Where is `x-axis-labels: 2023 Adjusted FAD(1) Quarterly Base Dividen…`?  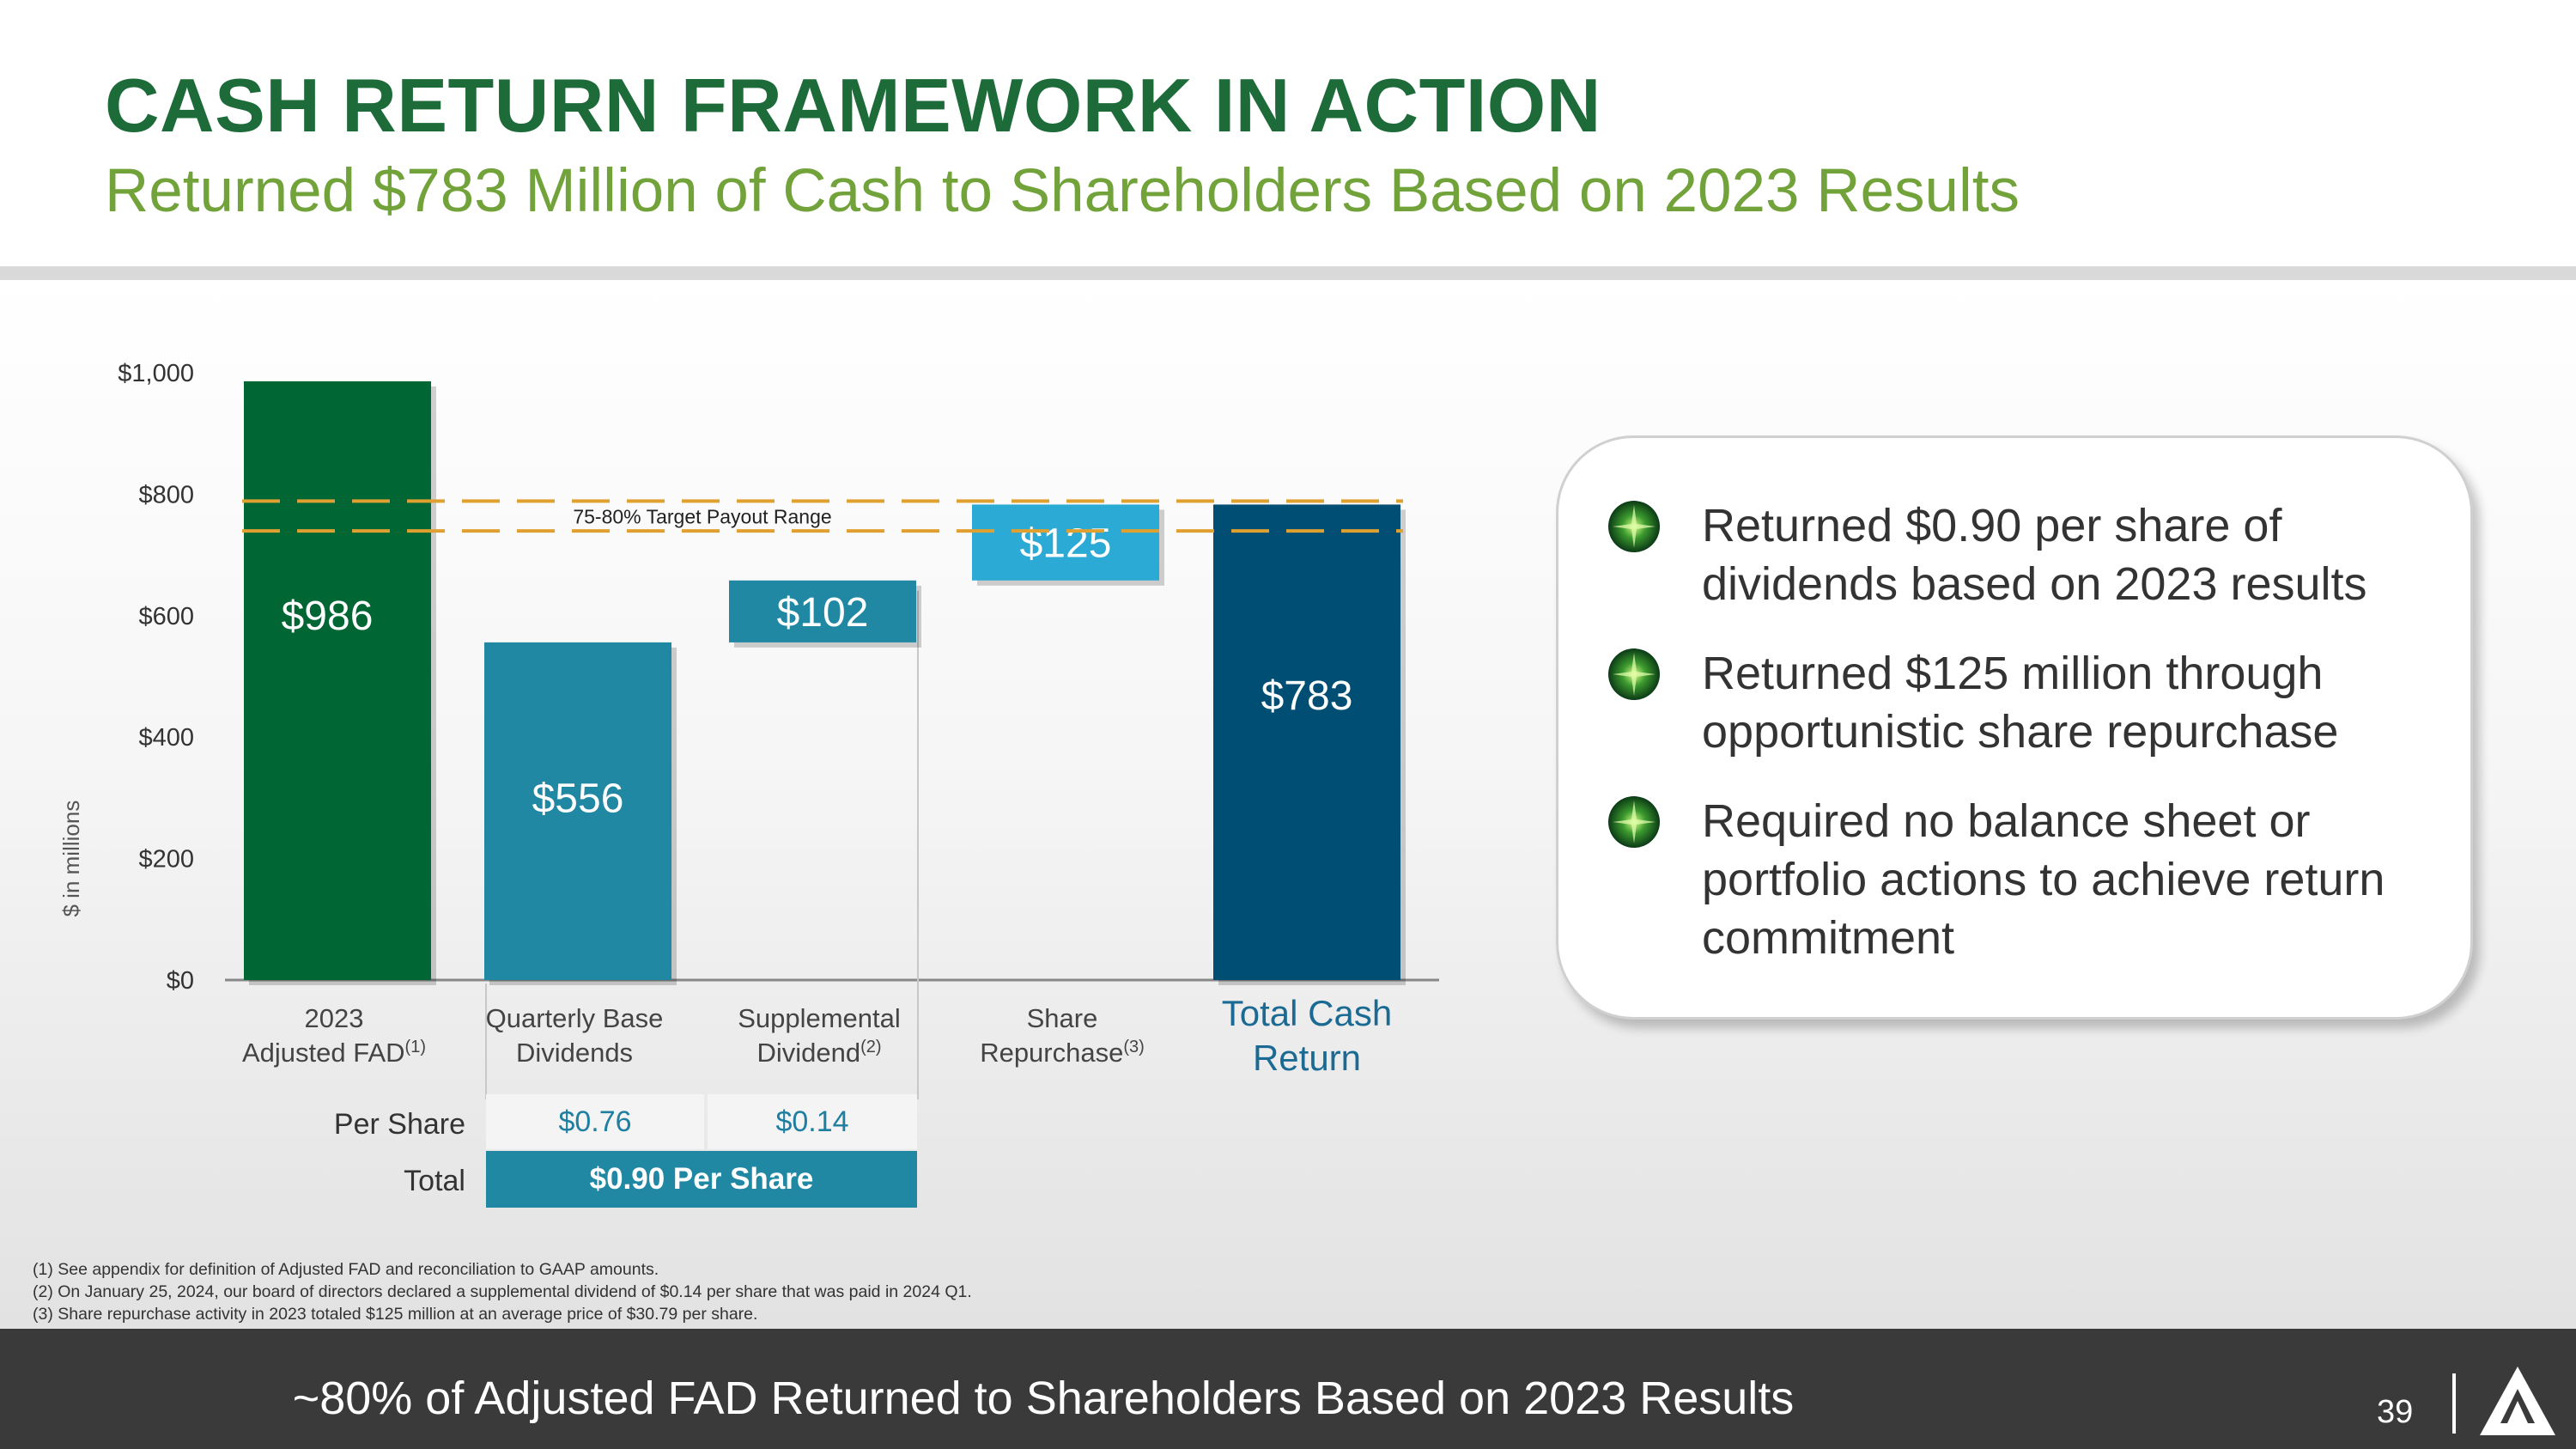 x-axis-labels: 2023 Adjusted FAD(1) Quarterly Base Dividen… is located at coordinates (817, 1035).